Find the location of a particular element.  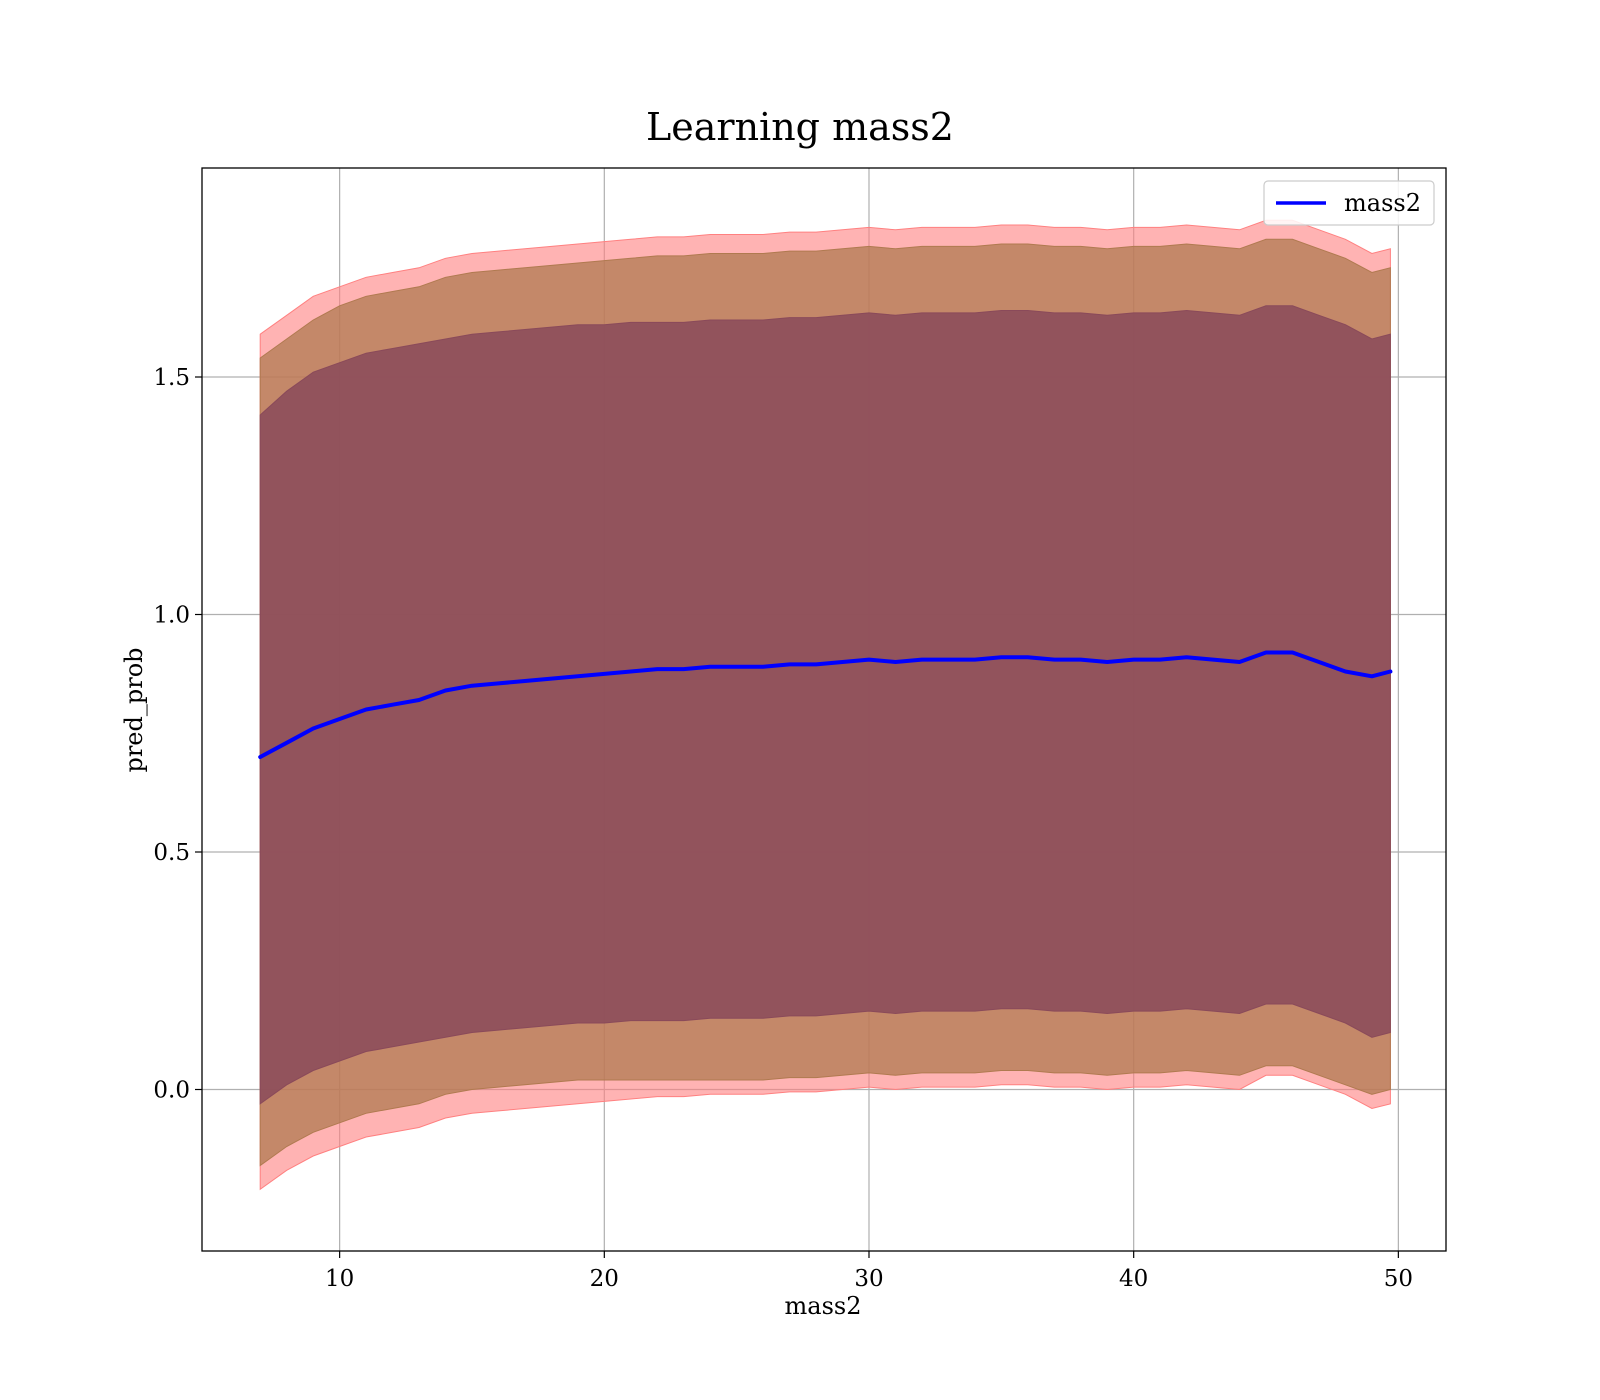

x-axis-label: mass2 is located at coordinates (823, 1306).